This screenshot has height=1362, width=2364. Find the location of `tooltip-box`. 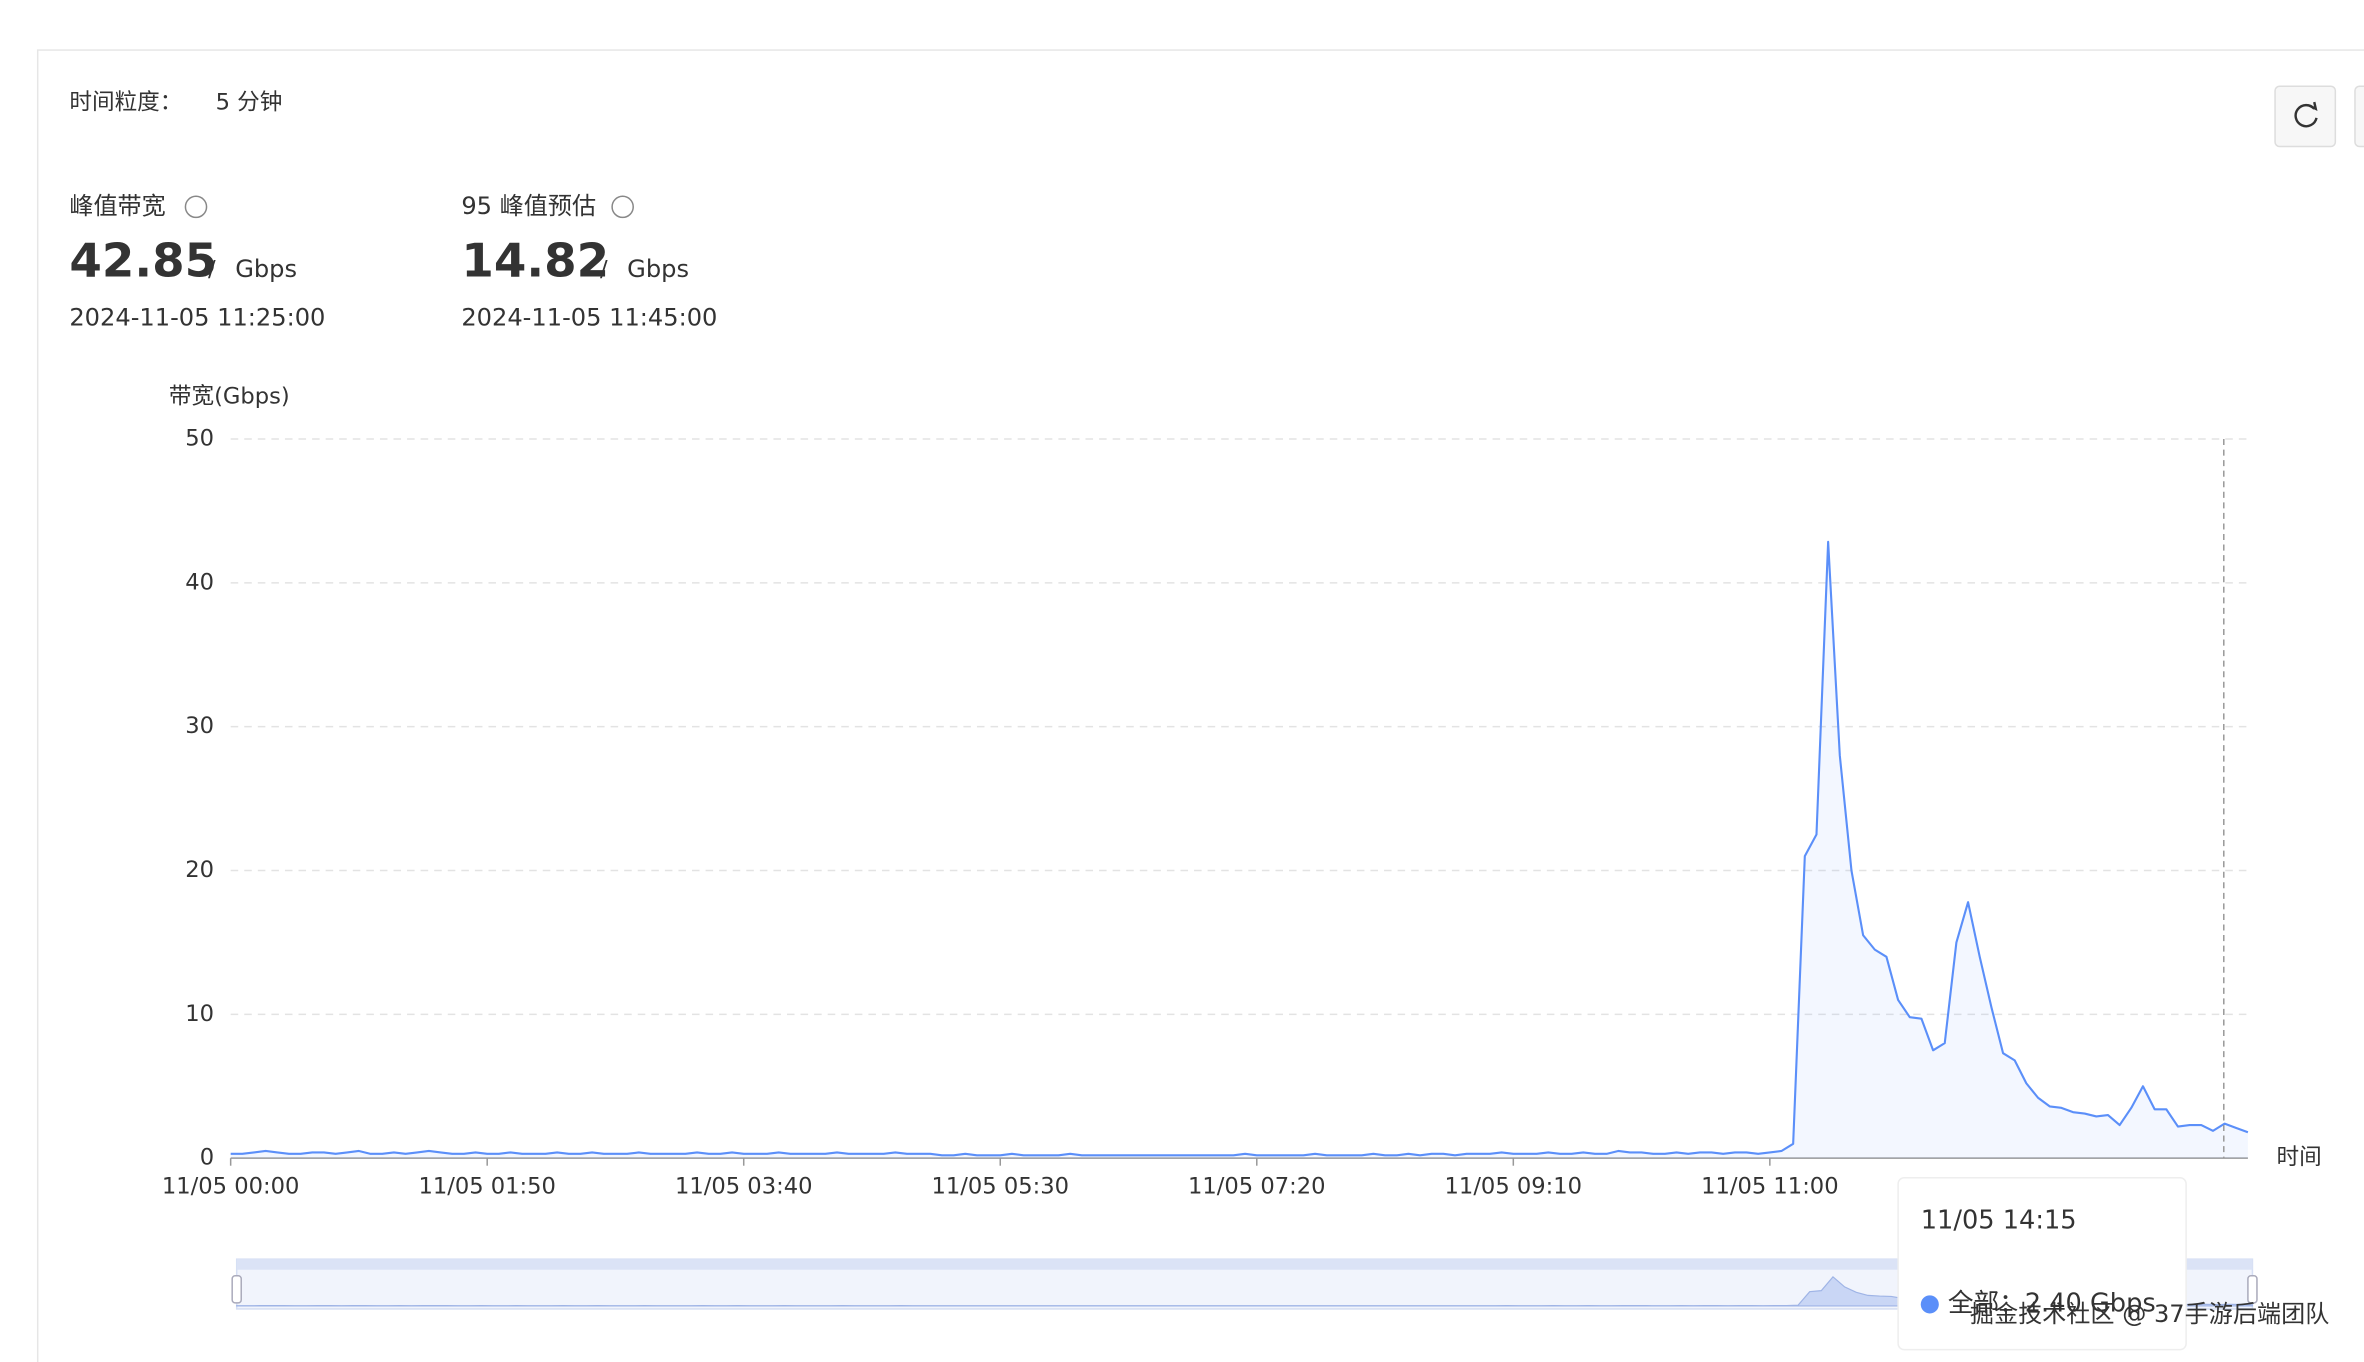

tooltip-box is located at coordinates (2042, 1264).